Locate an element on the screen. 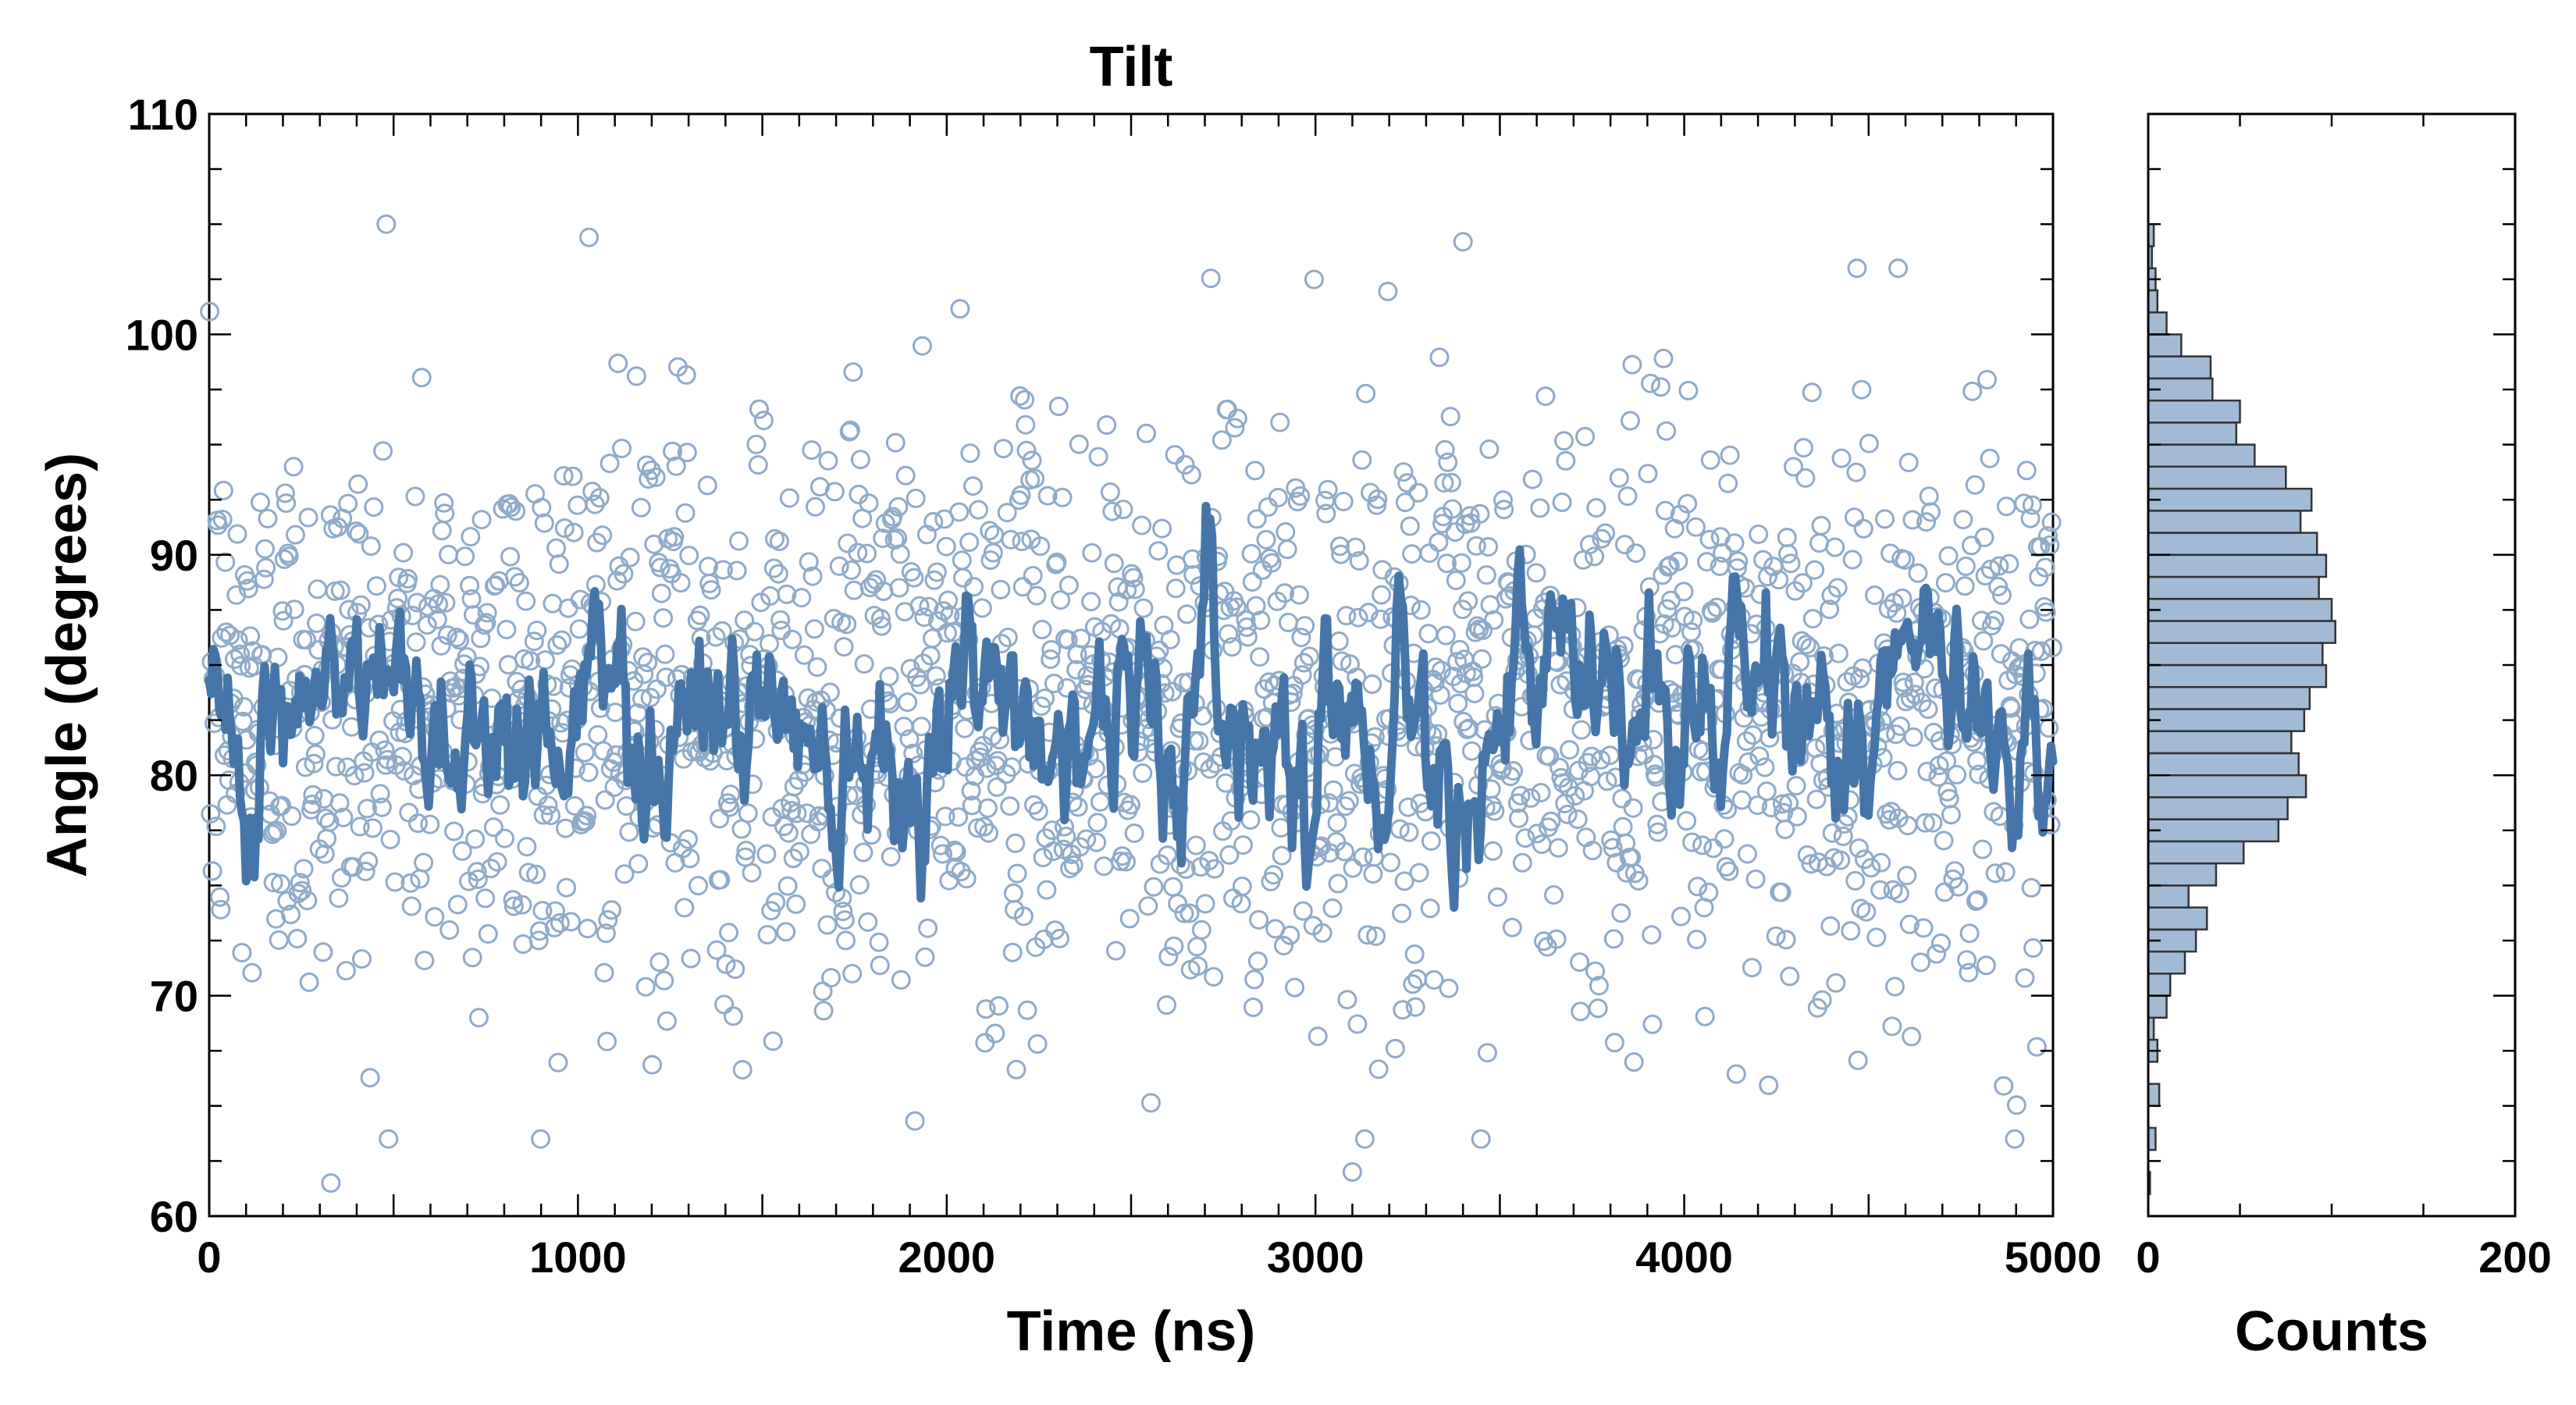  x-tick-labels: 0 1000 2000 3000 4000 5000 is located at coordinates (1149, 1257).